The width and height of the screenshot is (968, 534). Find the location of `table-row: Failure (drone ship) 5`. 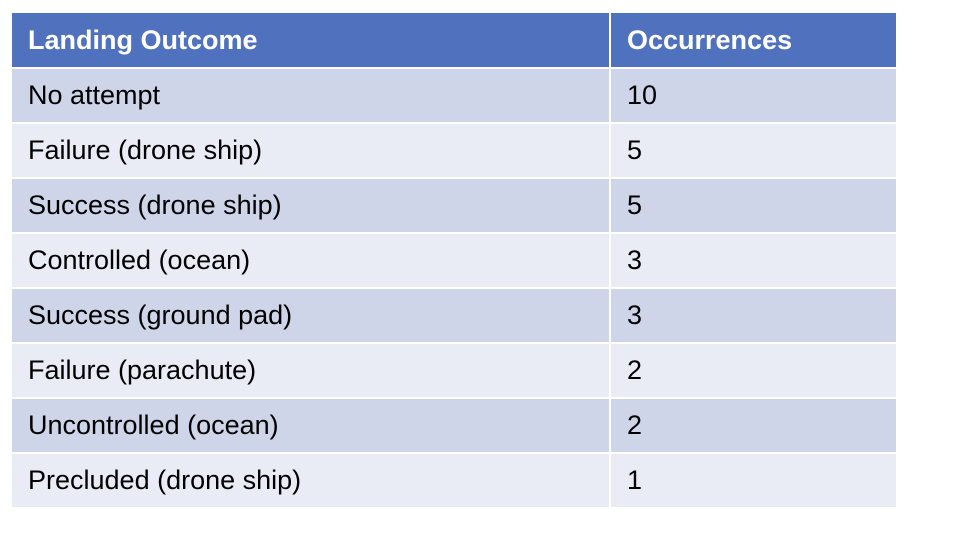

table-row: Failure (drone ship) 5 is located at coordinates (454, 150).